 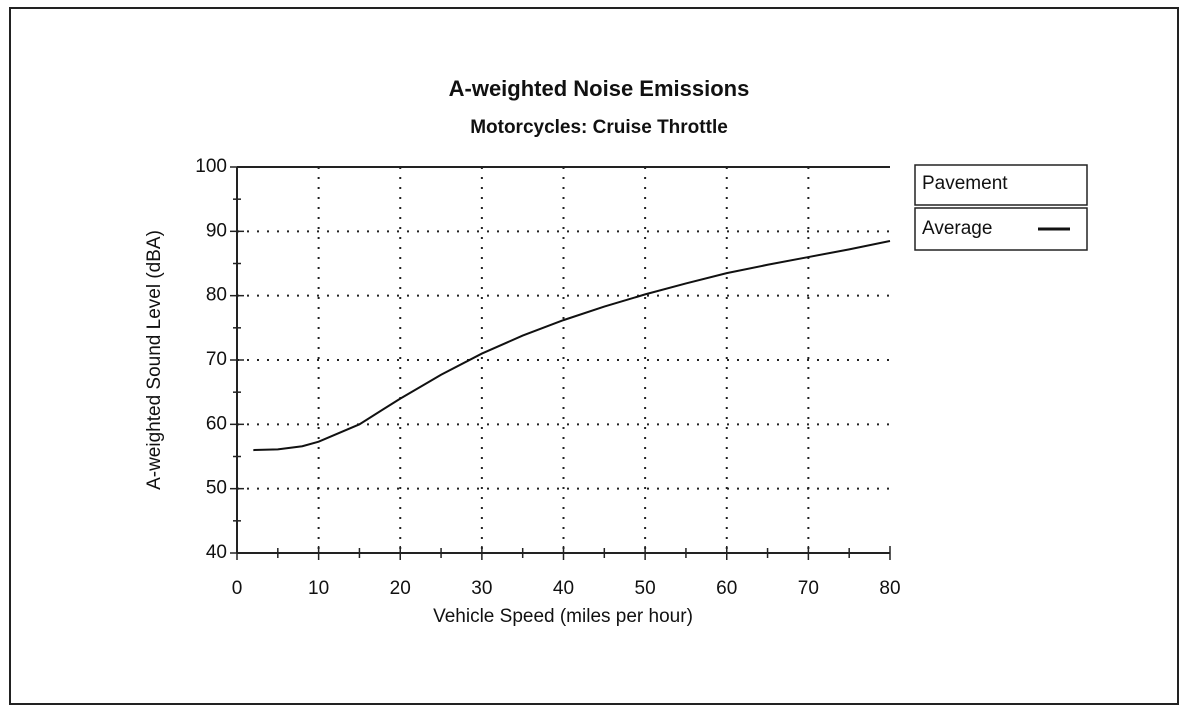 I want to click on legend-title: Pavement, so click(x=965, y=183).